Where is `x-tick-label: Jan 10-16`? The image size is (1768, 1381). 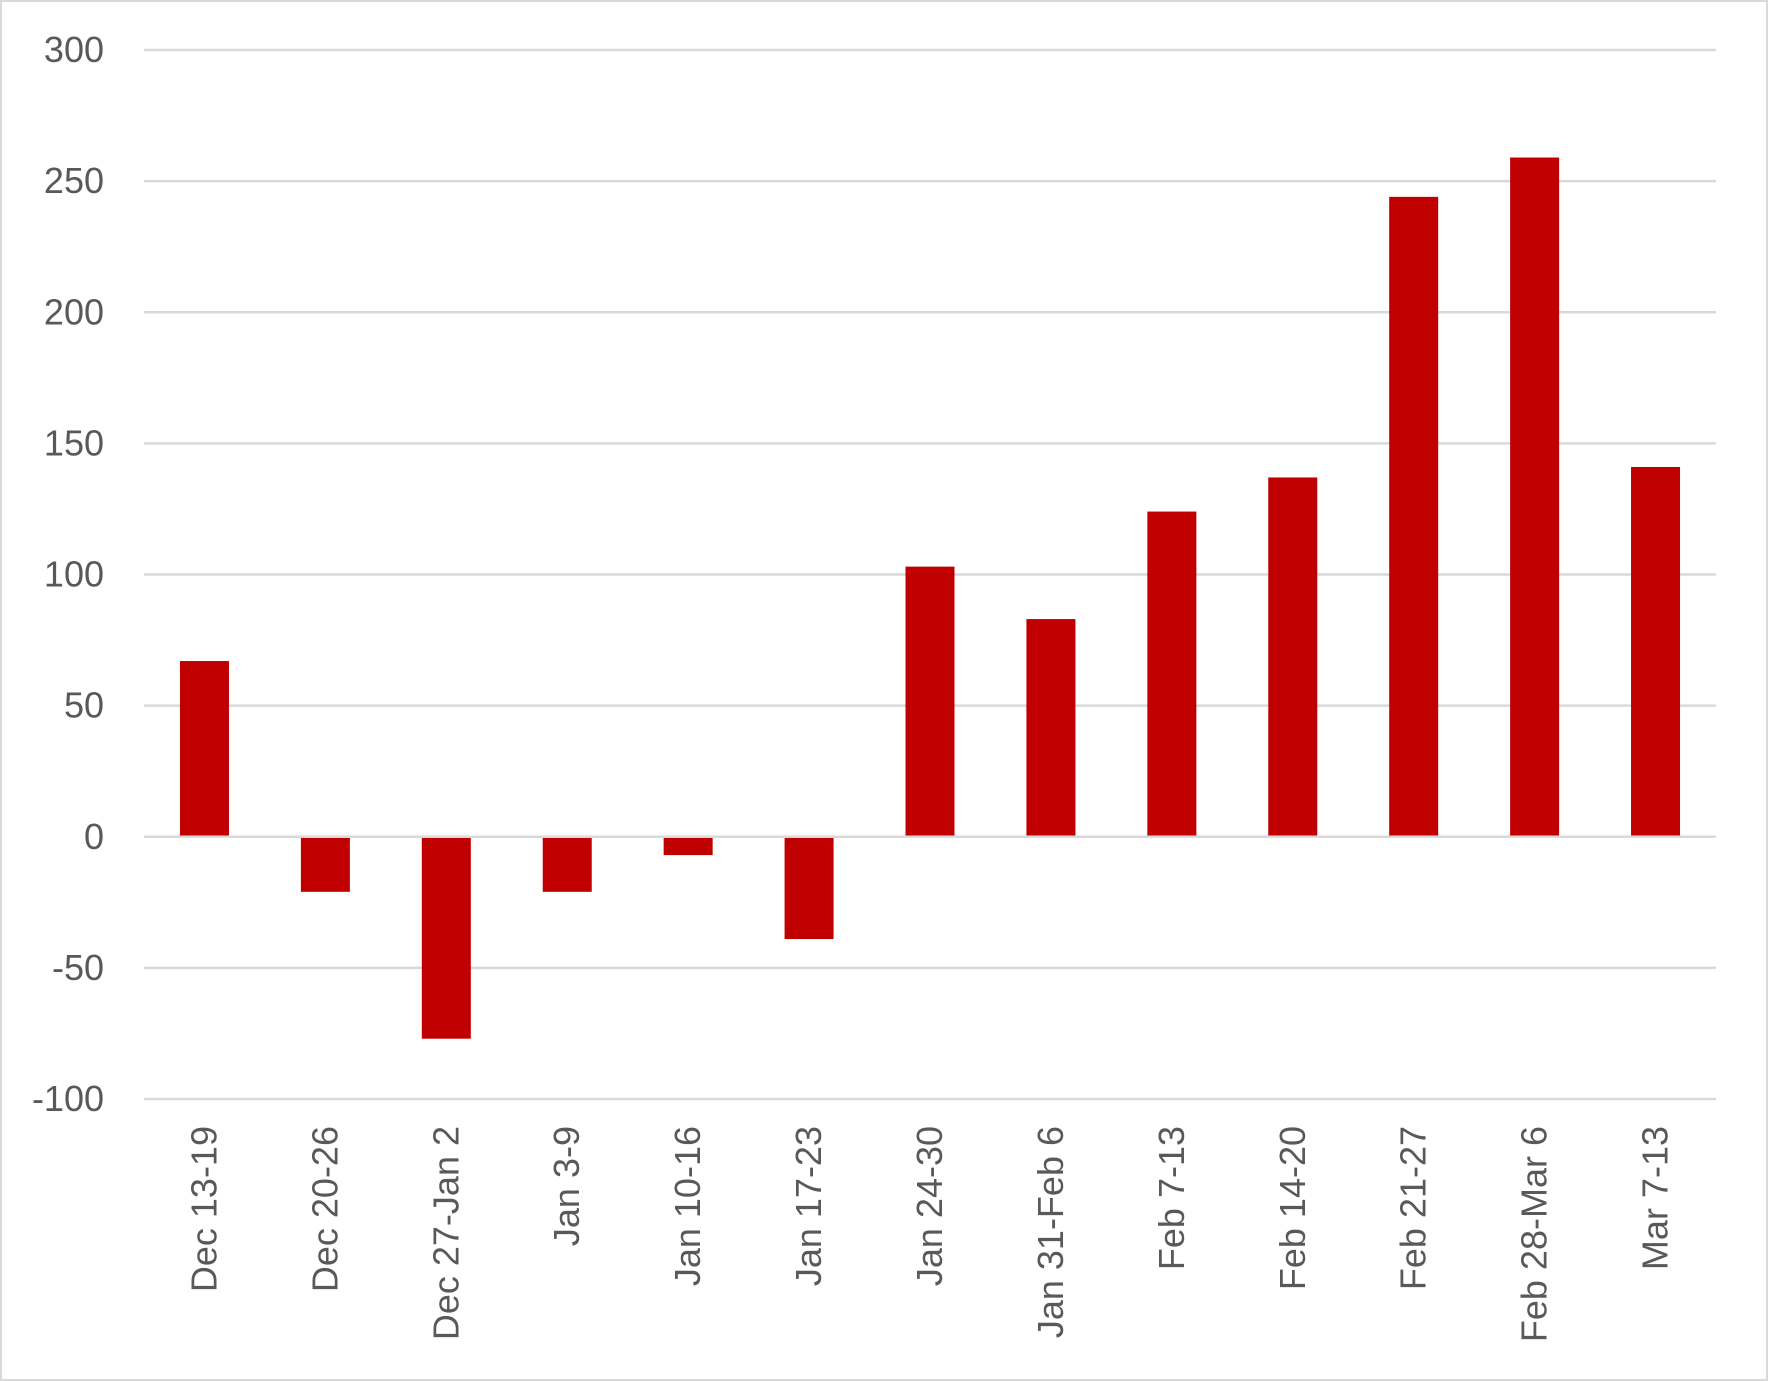 x-tick-label: Jan 10-16 is located at coordinates (687, 1206).